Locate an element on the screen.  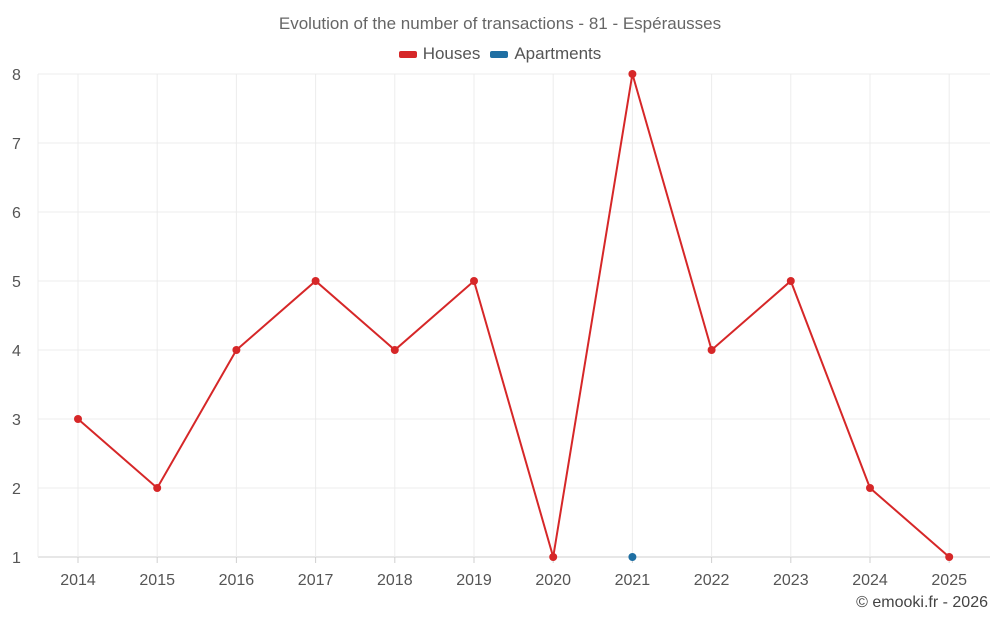
y-tick-label: 2 is located at coordinates (16, 489).